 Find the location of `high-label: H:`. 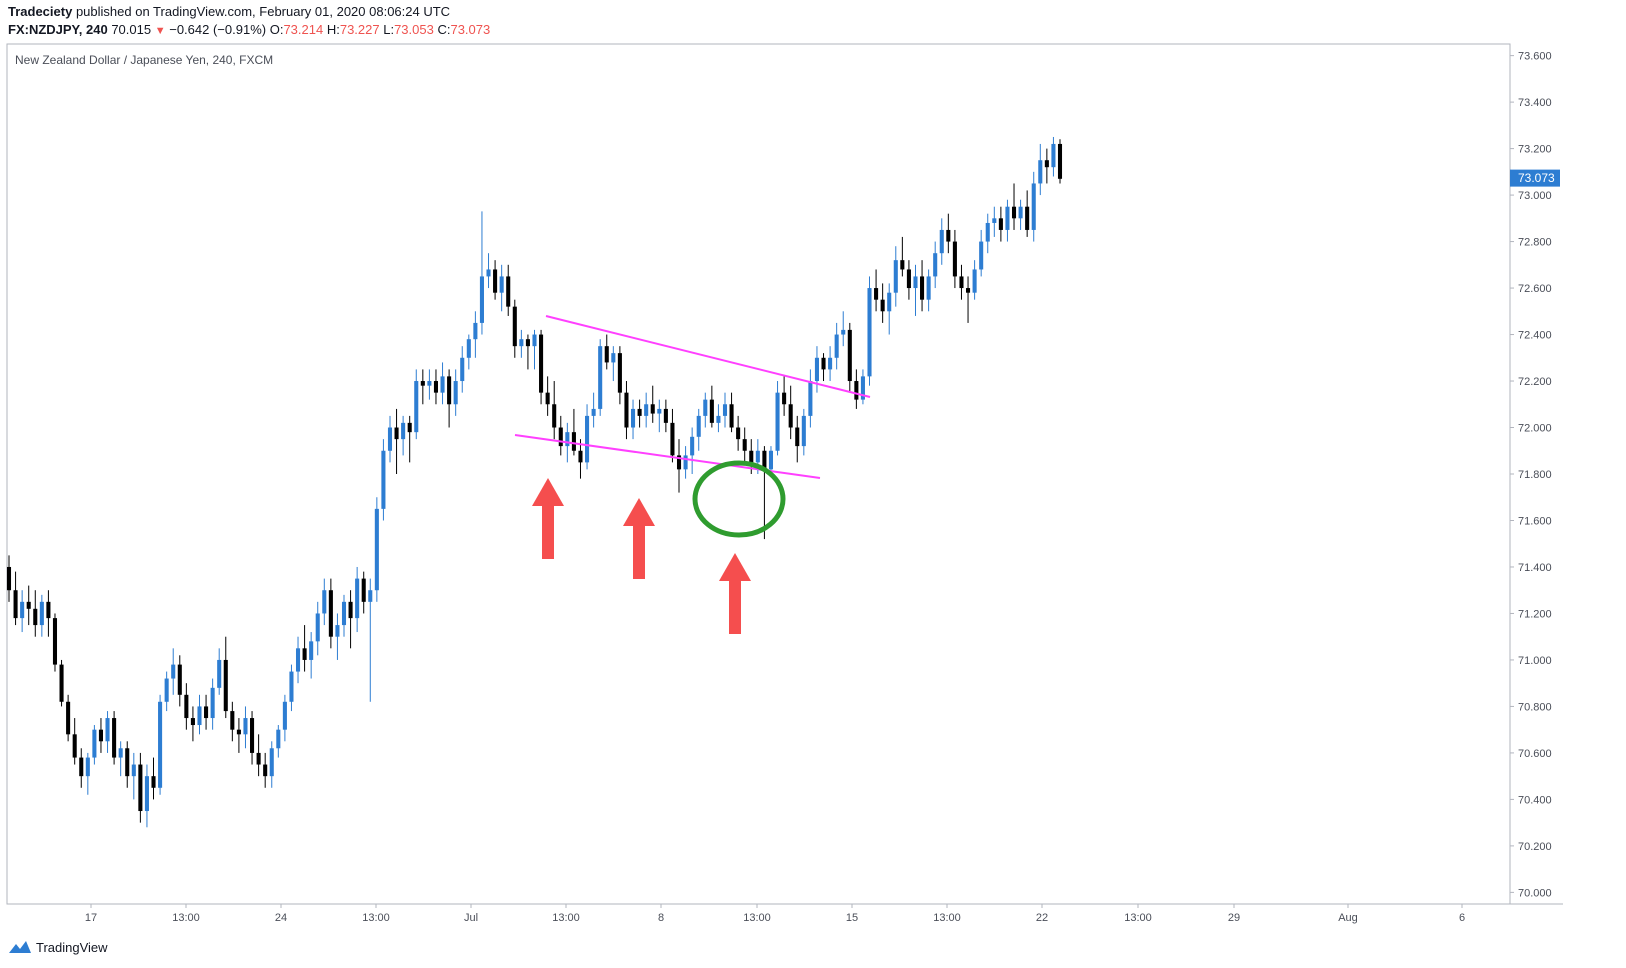

high-label: H: is located at coordinates (333, 29).